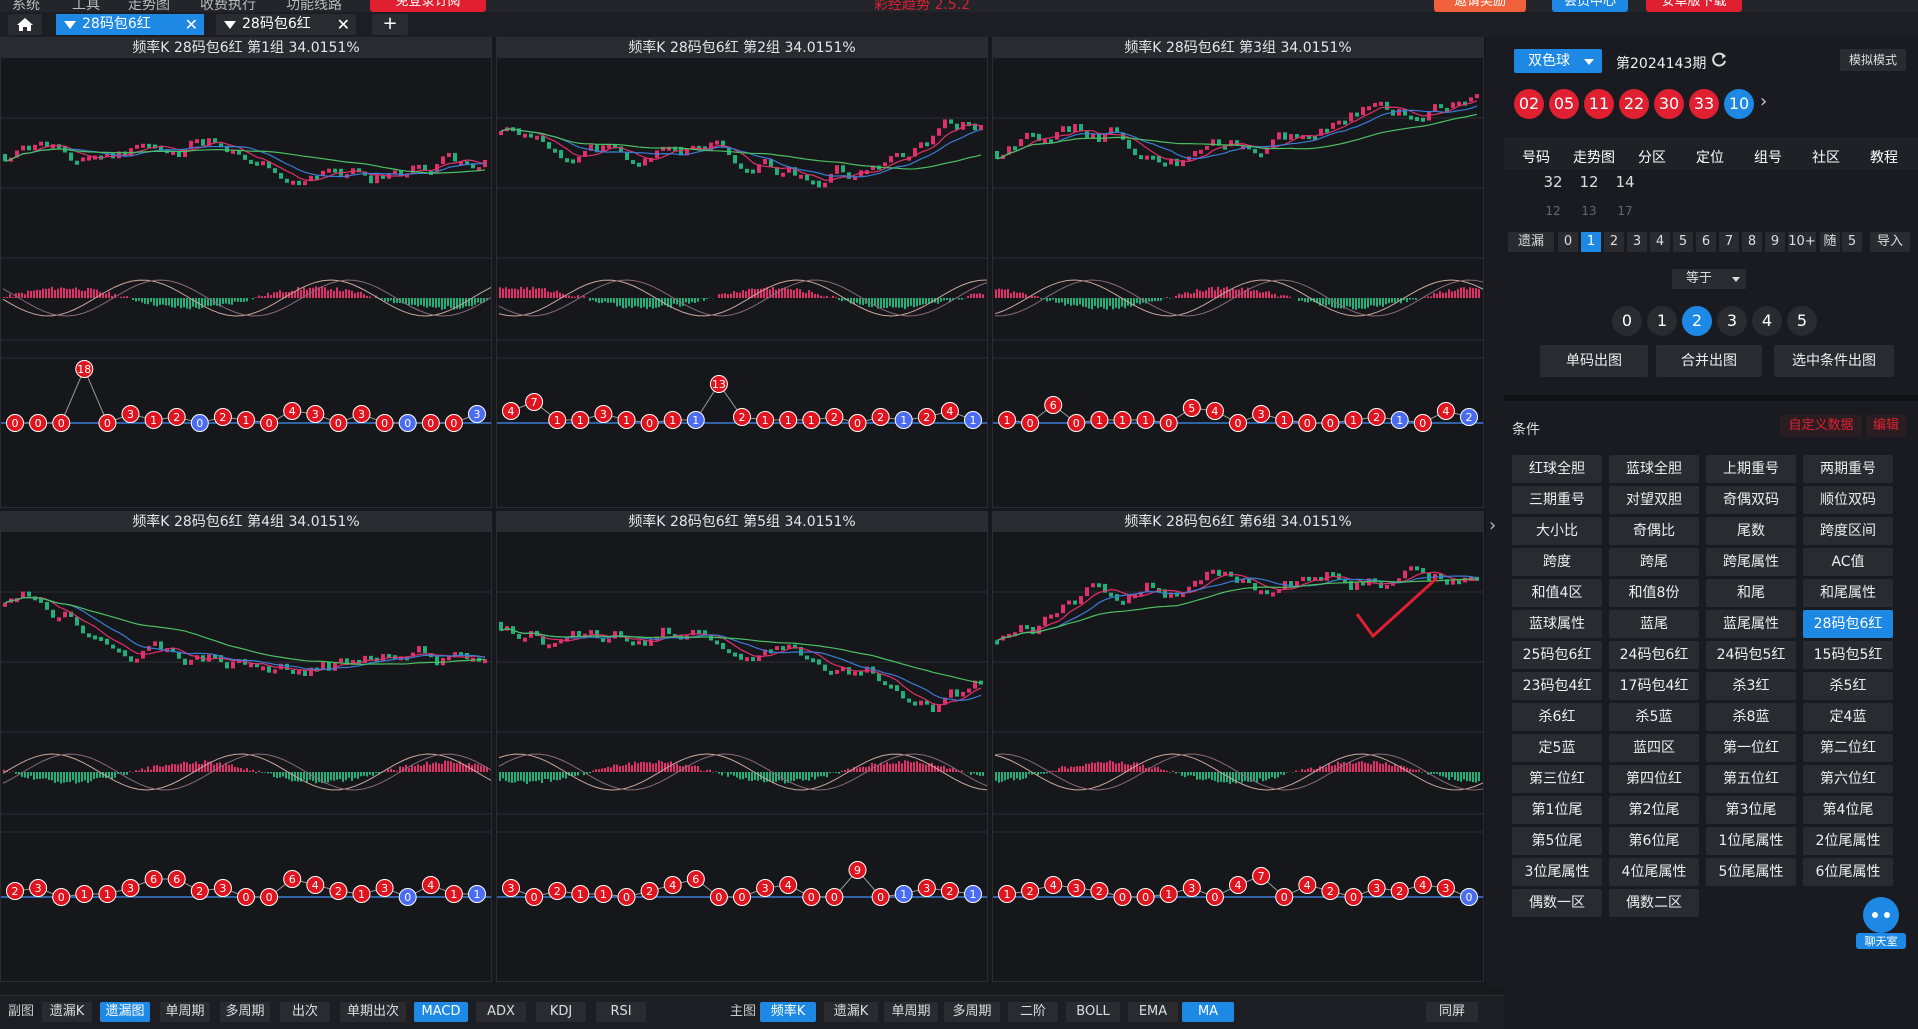  What do you see at coordinates (314, 6) in the screenshot?
I see `menu-line: 功能线路` at bounding box center [314, 6].